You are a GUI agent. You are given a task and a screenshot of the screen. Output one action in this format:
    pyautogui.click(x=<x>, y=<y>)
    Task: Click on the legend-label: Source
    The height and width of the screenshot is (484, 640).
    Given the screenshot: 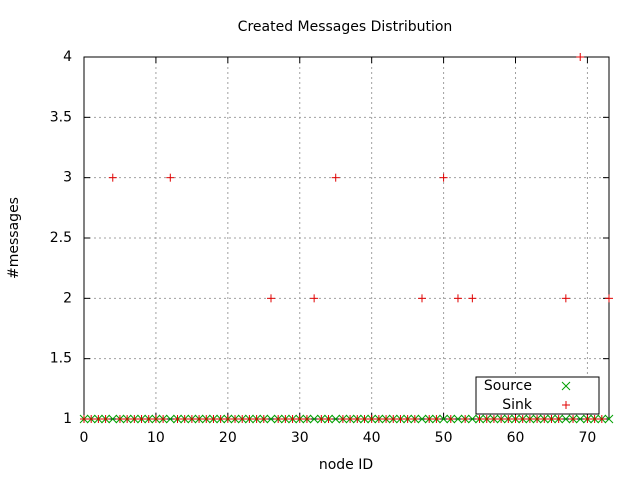 What is the action you would take?
    pyautogui.click(x=508, y=386)
    